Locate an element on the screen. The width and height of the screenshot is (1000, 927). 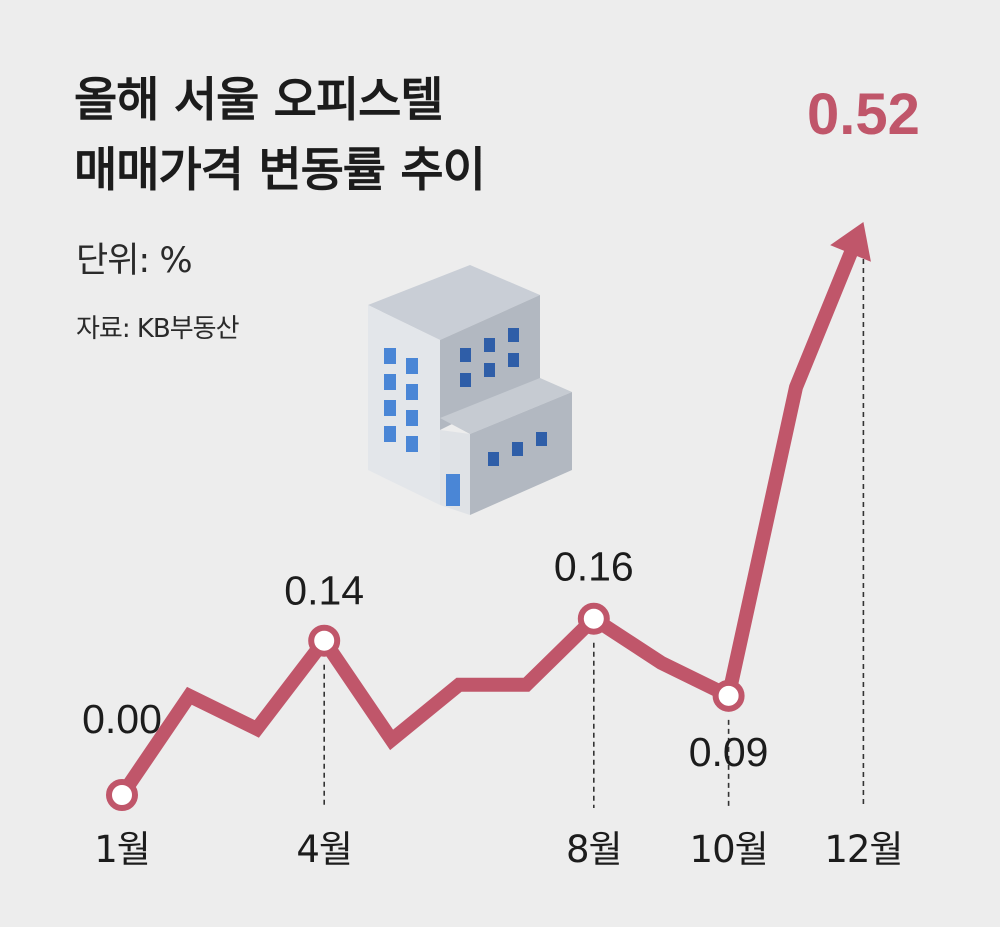
office-building-icon is located at coordinates (470, 390).